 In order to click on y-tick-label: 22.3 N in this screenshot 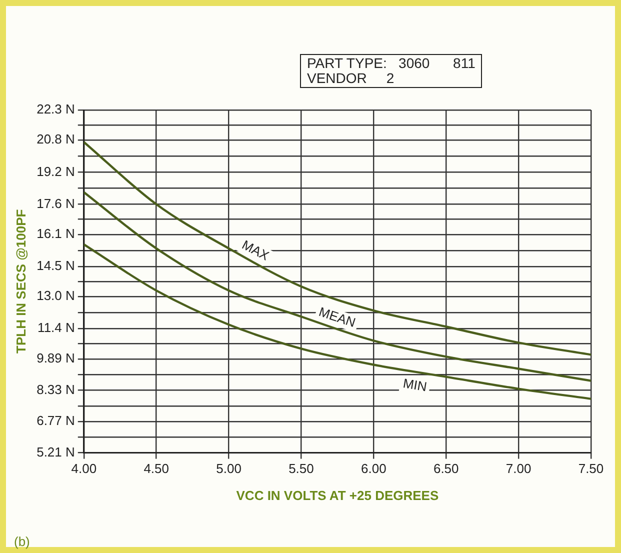, I will do `click(55, 109)`.